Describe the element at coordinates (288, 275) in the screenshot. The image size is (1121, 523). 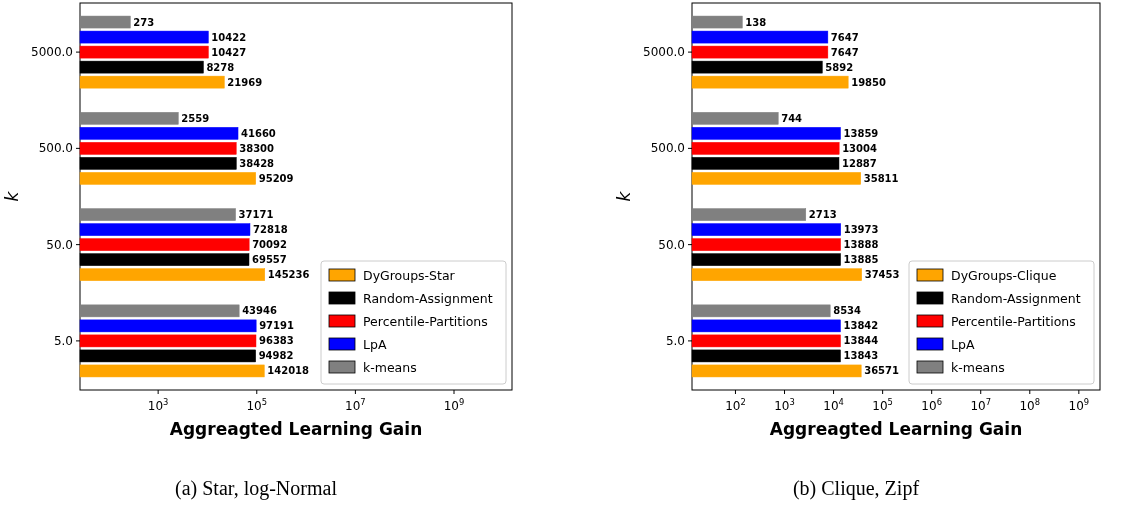
I see `data-label: 145236` at that location.